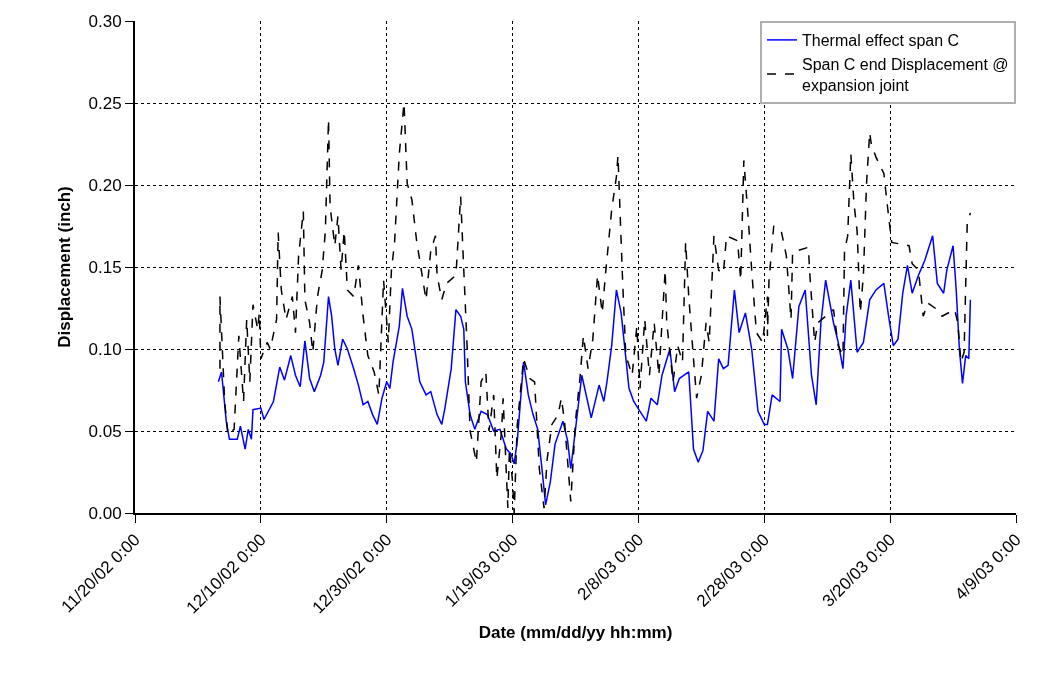 This screenshot has width=1037, height=698. Describe the element at coordinates (105, 103) in the screenshot. I see `y-tick-label: 0.25` at that location.